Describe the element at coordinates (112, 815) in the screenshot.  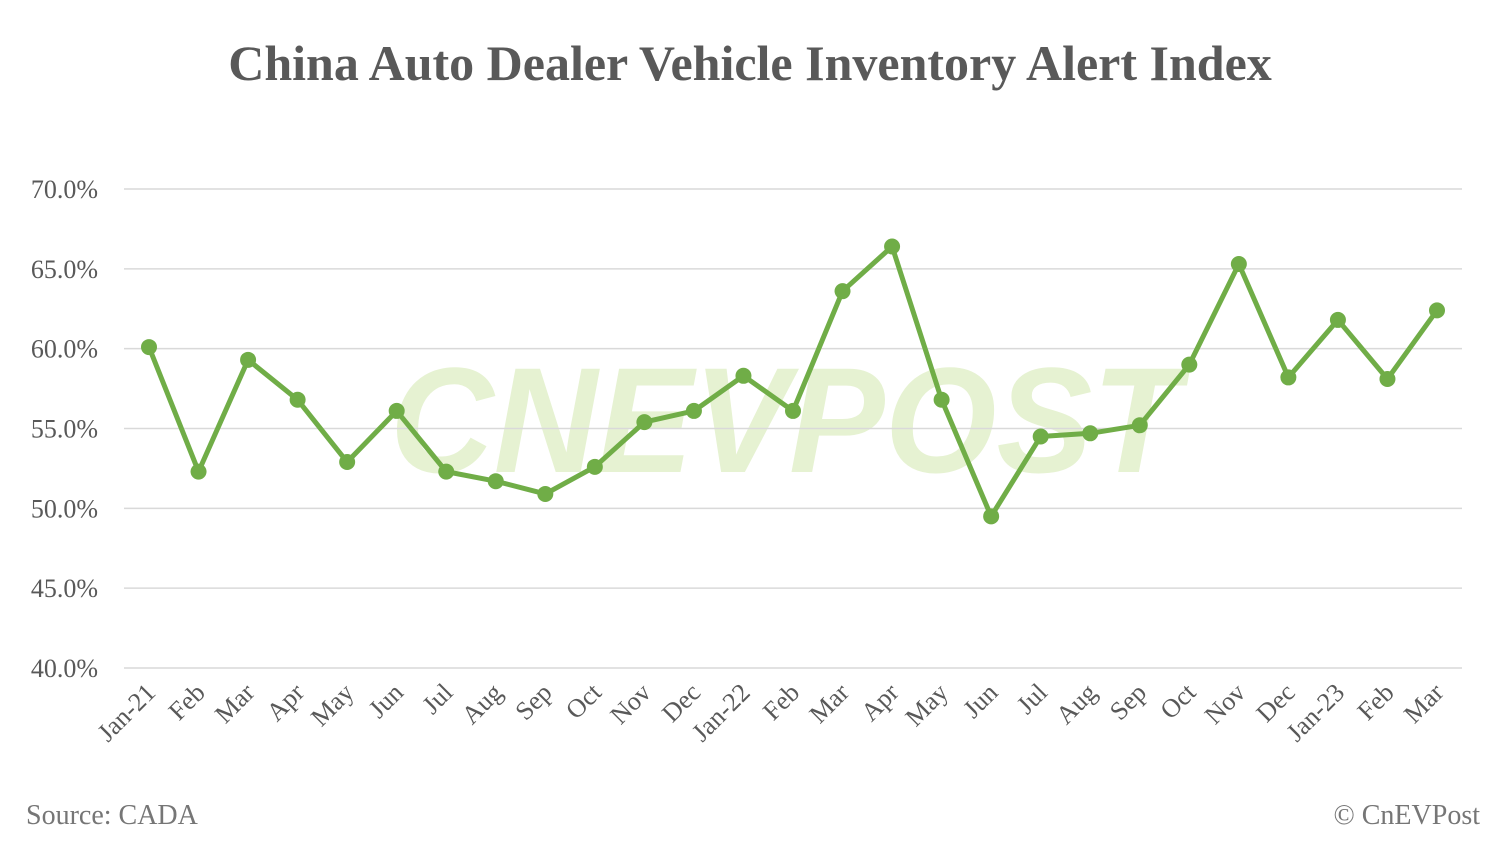
I see `source-note: Source: CADA` at that location.